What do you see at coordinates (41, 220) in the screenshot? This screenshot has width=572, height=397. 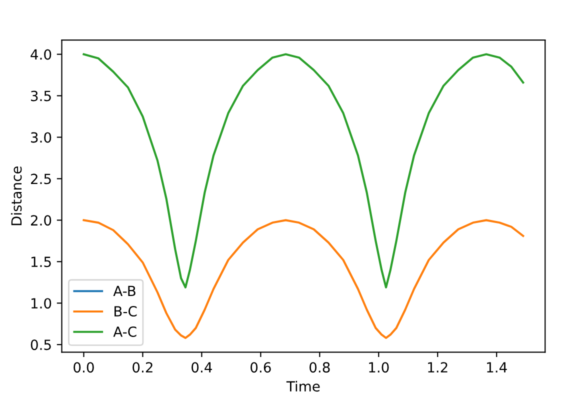 I see `y-tick-label: 2.0` at bounding box center [41, 220].